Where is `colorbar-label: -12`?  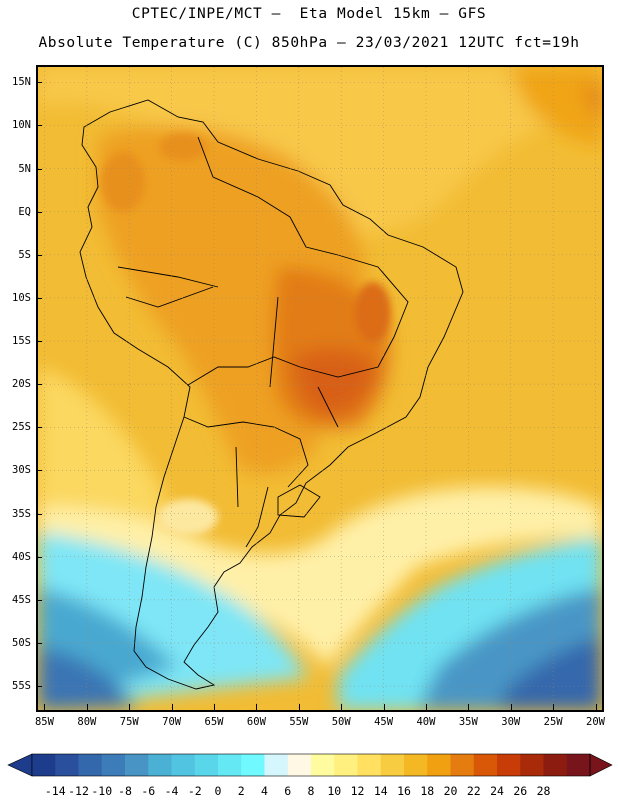 colorbar-label: -12 is located at coordinates (78, 791).